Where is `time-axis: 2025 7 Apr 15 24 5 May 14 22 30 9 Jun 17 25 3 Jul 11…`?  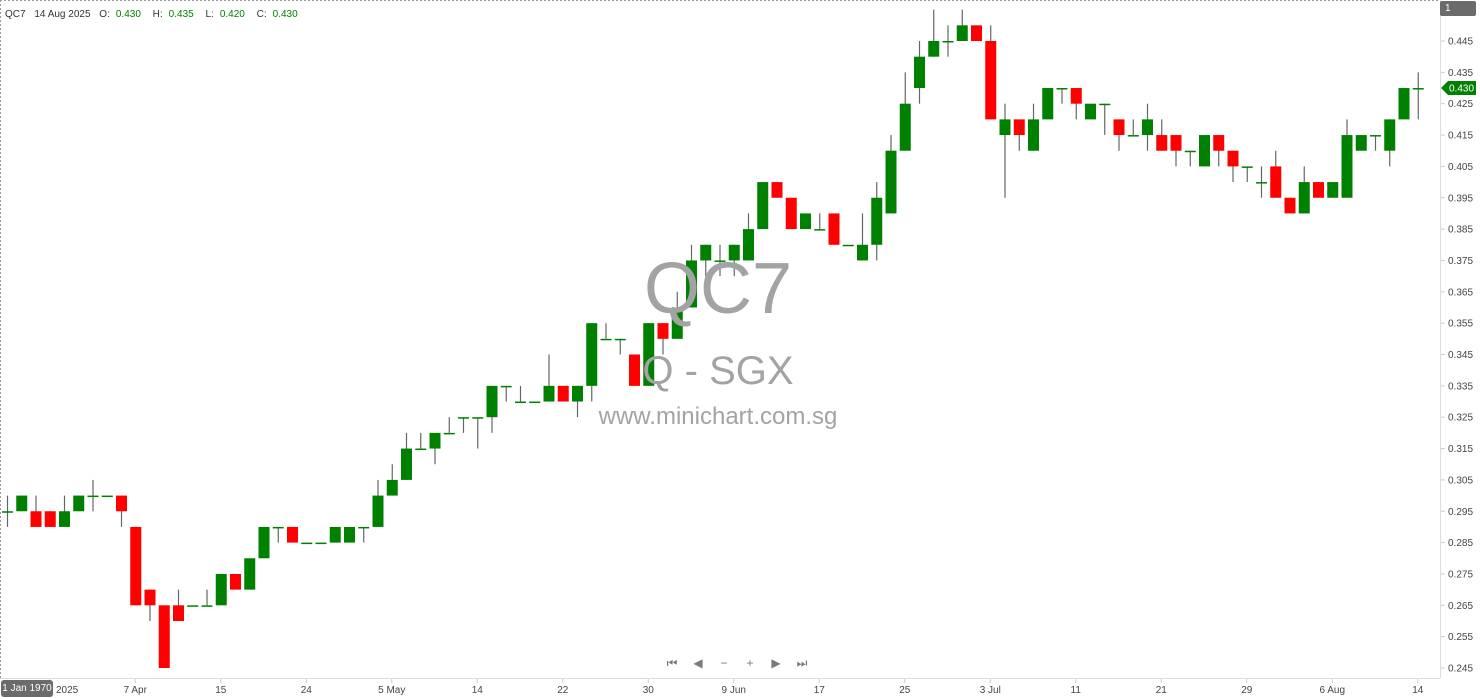
time-axis: 2025 7 Apr 15 24 5 May 14 22 30 9 Jun 17 25 3 Jul 11… is located at coordinates (736, 687).